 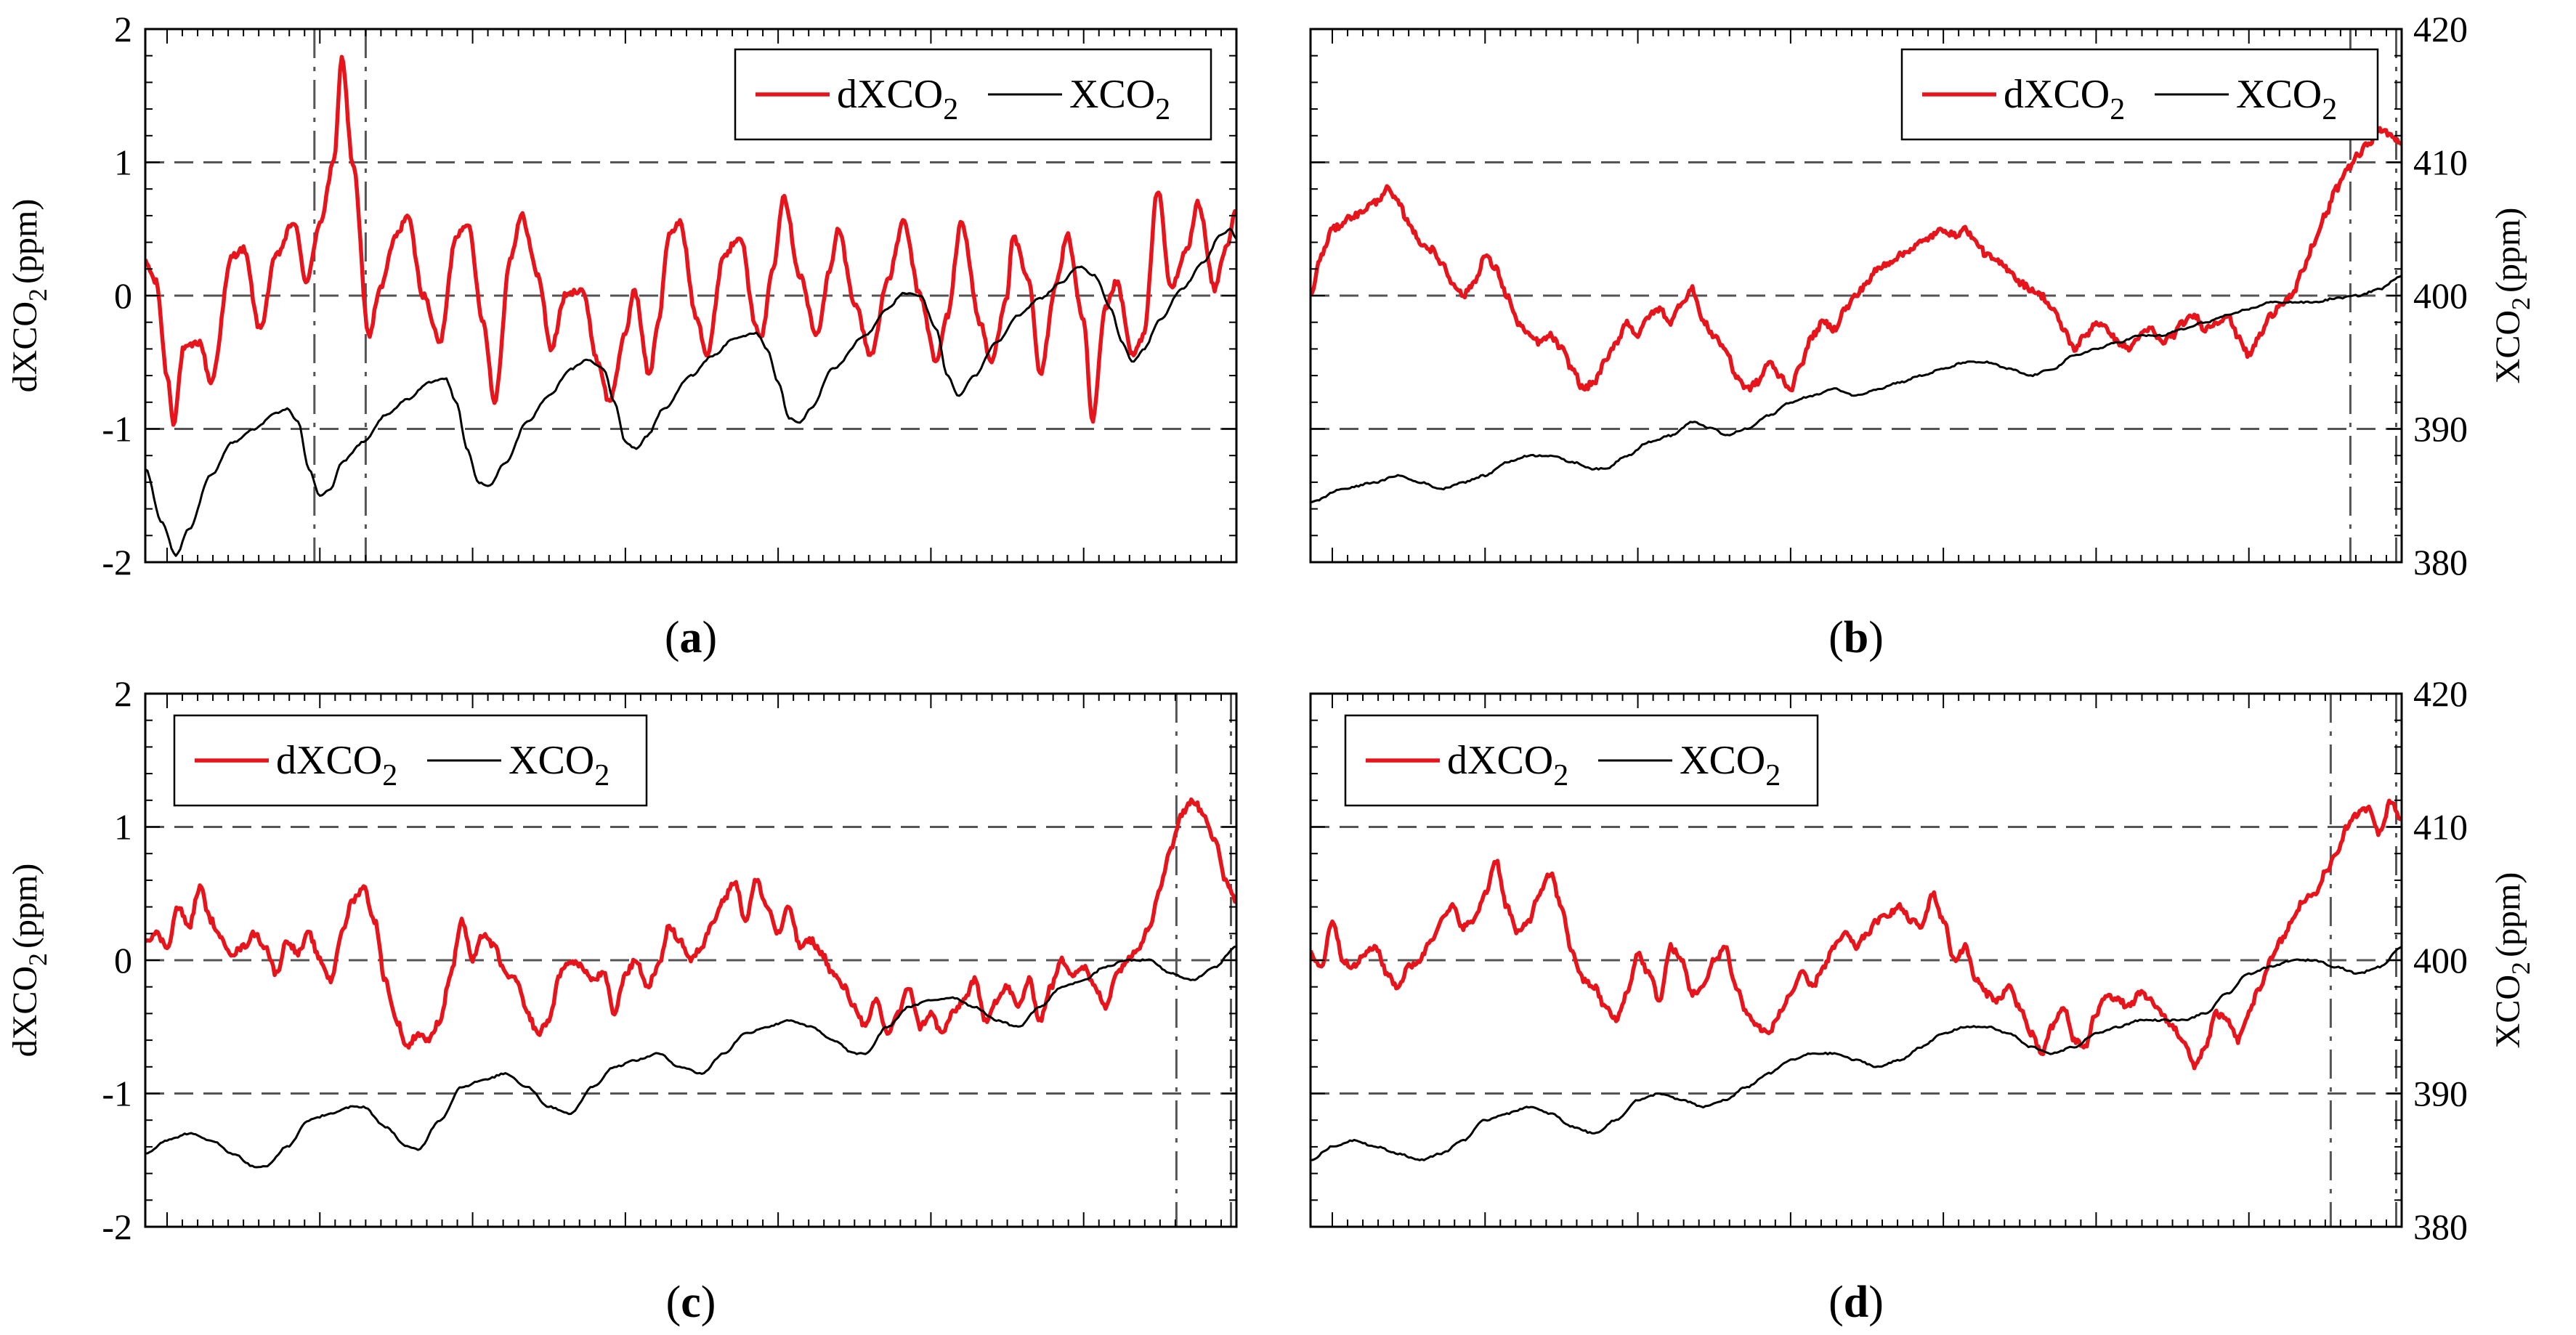 I want to click on legend-box, so click(x=411, y=760).